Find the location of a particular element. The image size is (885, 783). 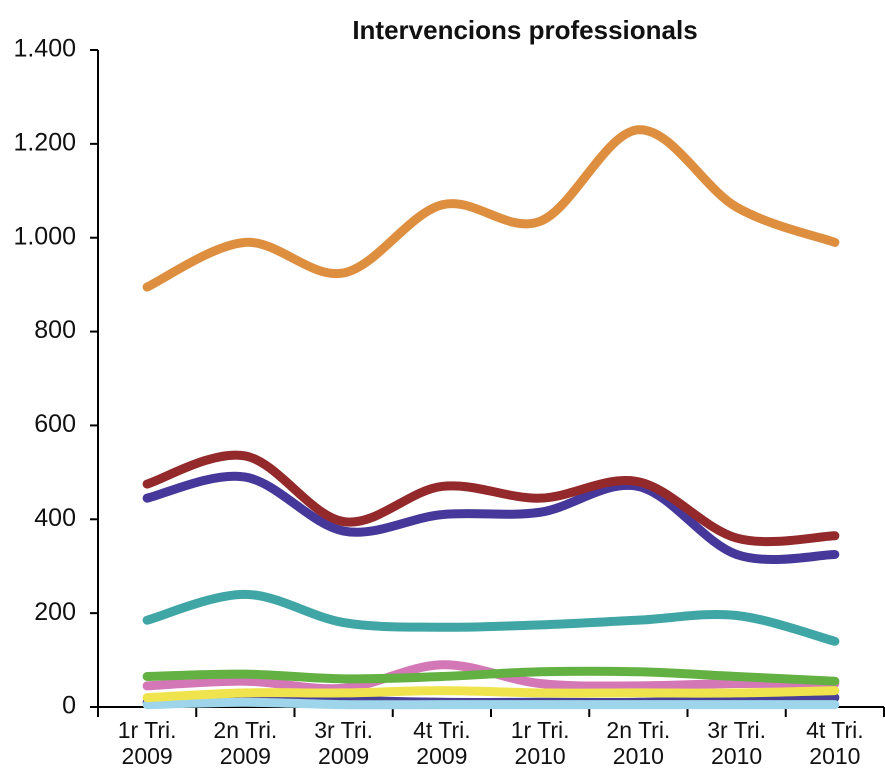

x-tick-label: 4t Tri. 2009 is located at coordinates (442, 743).